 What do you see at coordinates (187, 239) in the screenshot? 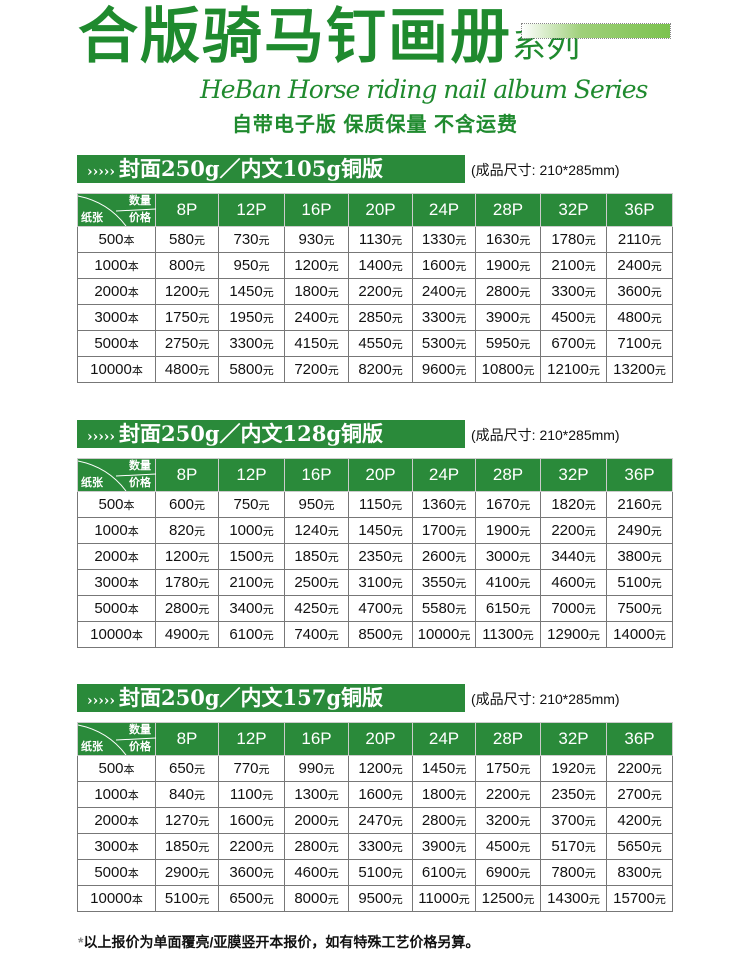
I see `price-cell: 580元` at bounding box center [187, 239].